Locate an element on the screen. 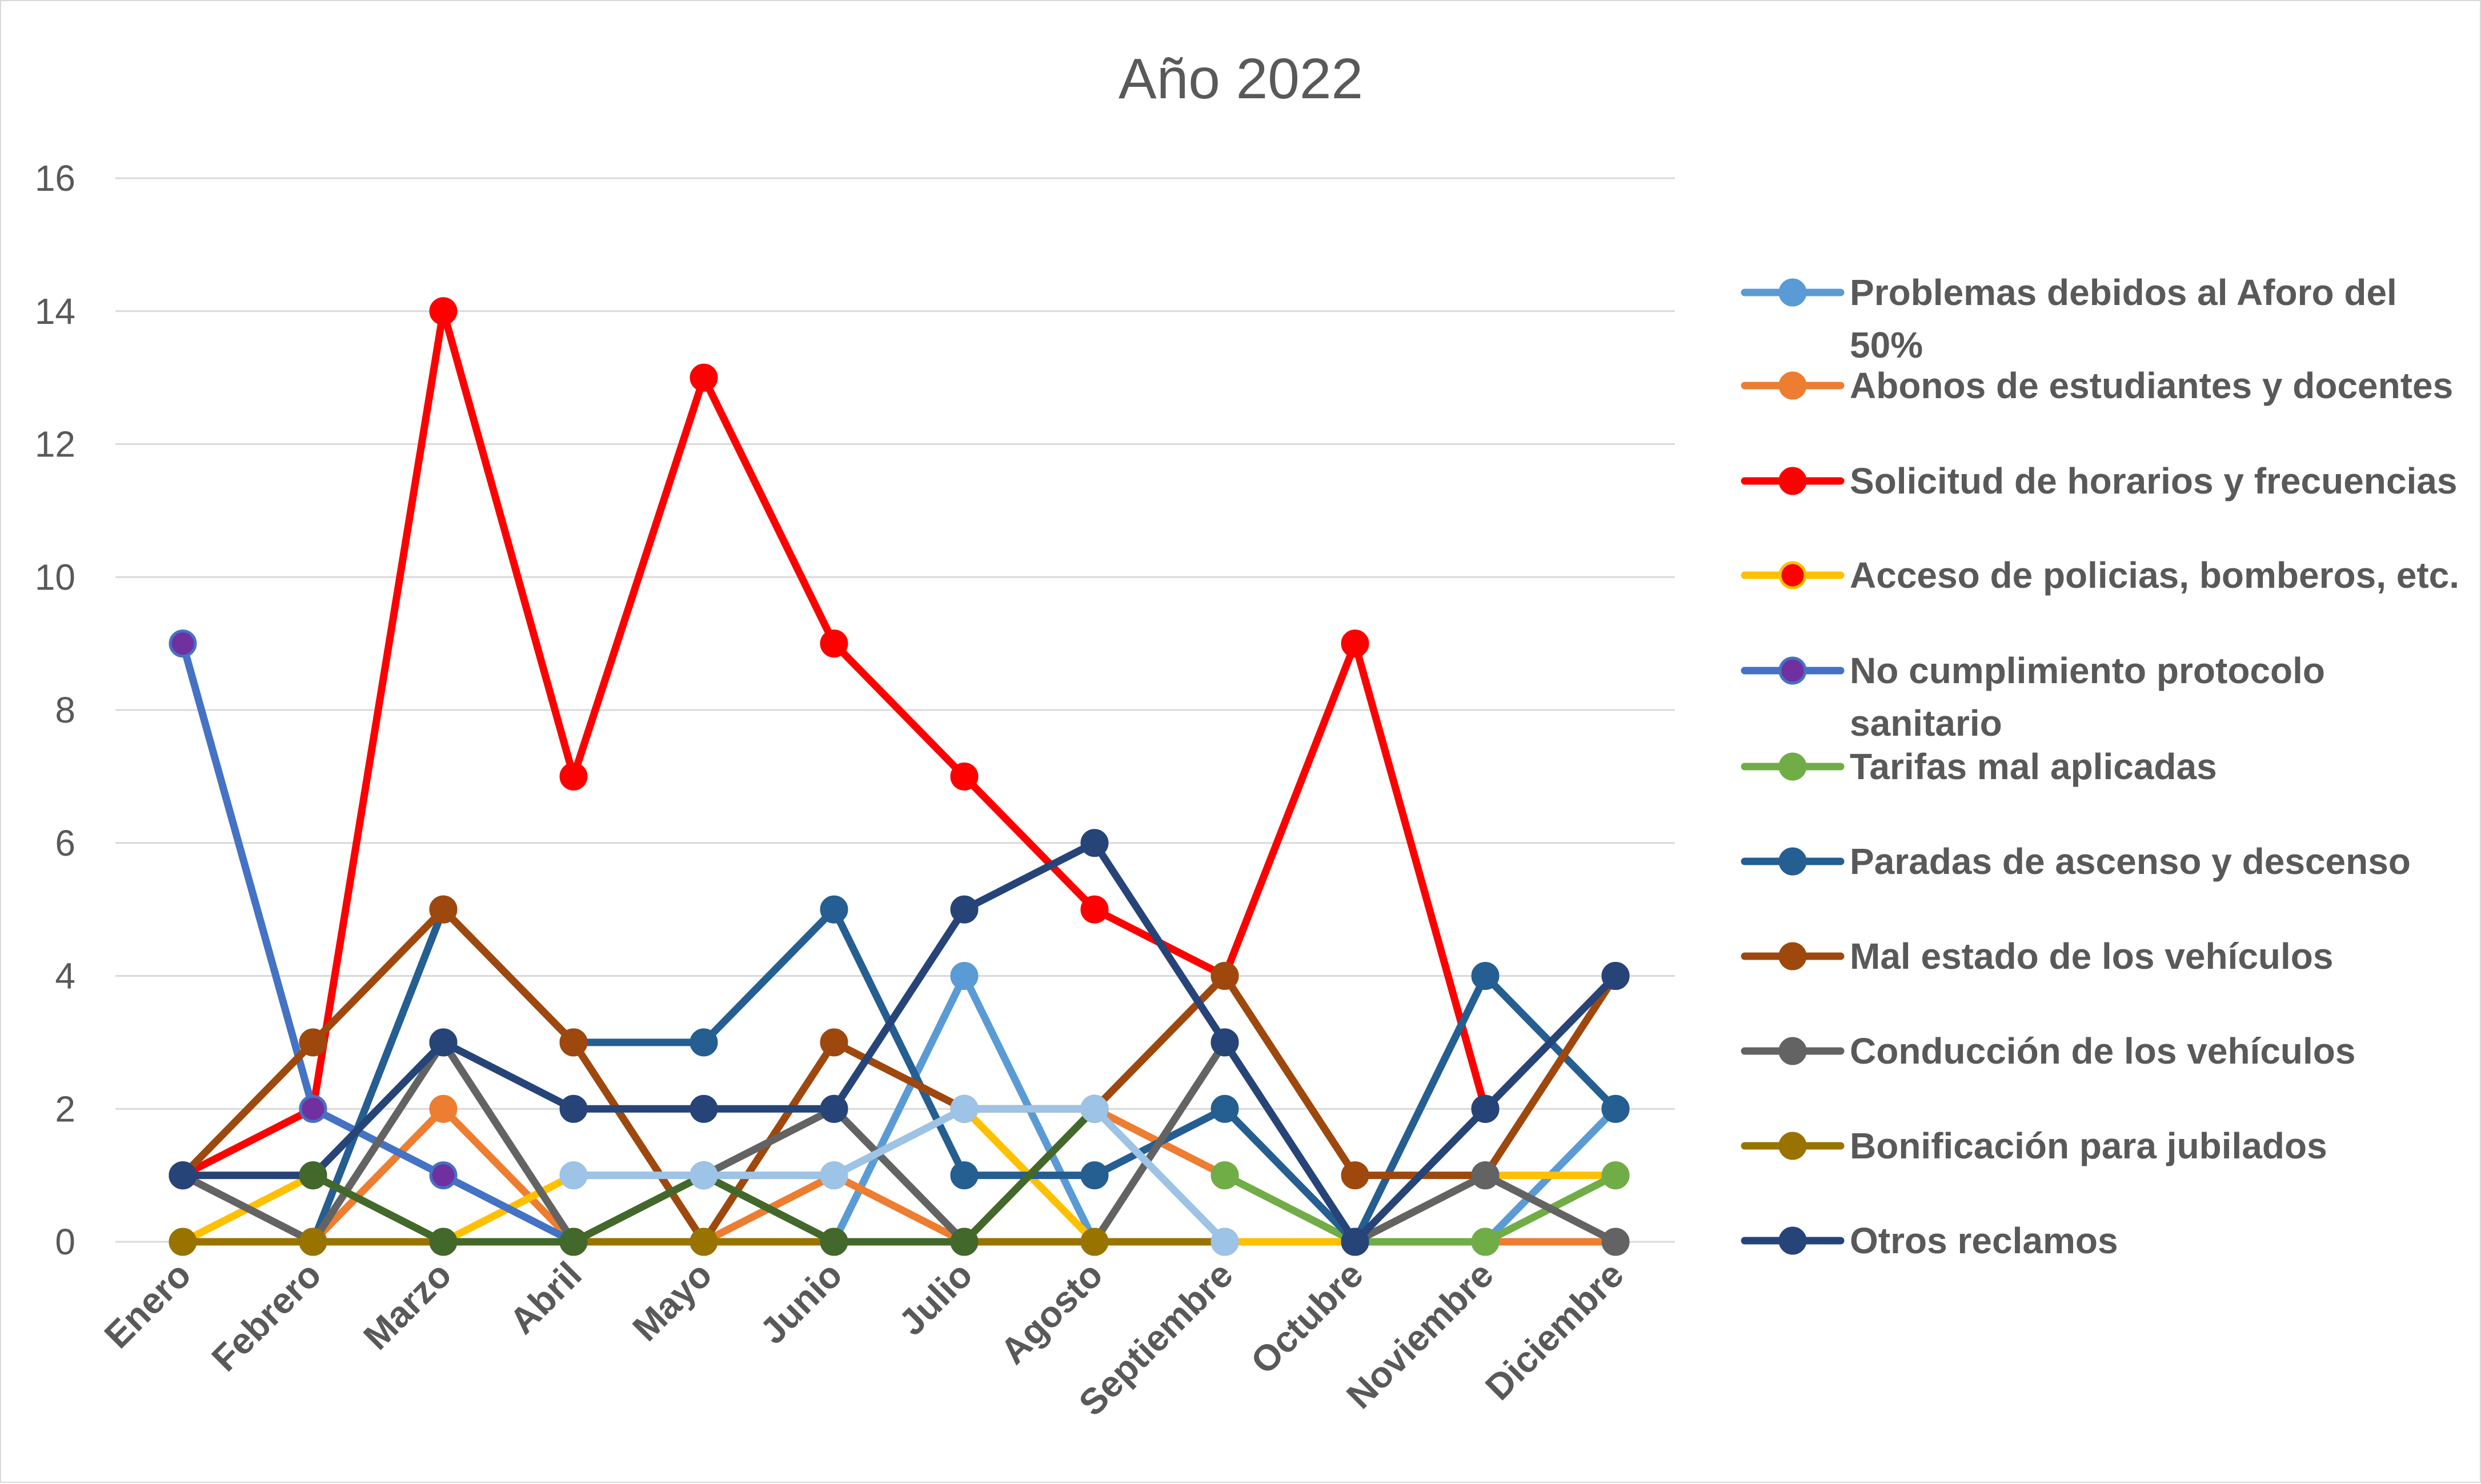 The height and width of the screenshot is (1484, 2481). legend-item: Acceso de policias, bomberos, etc. is located at coordinates (2100, 575).